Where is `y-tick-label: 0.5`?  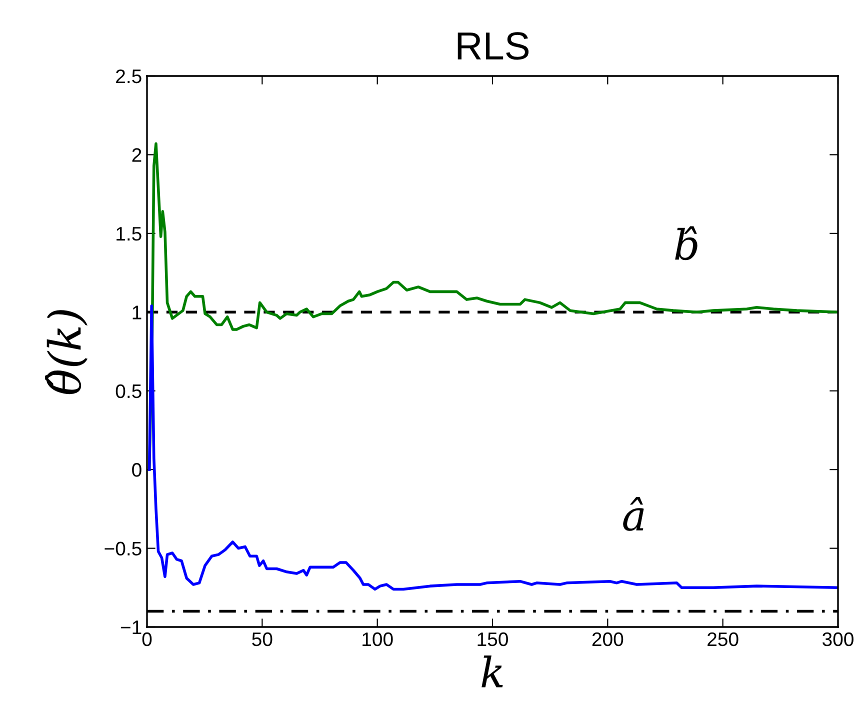
y-tick-label: 0.5 is located at coordinates (129, 391).